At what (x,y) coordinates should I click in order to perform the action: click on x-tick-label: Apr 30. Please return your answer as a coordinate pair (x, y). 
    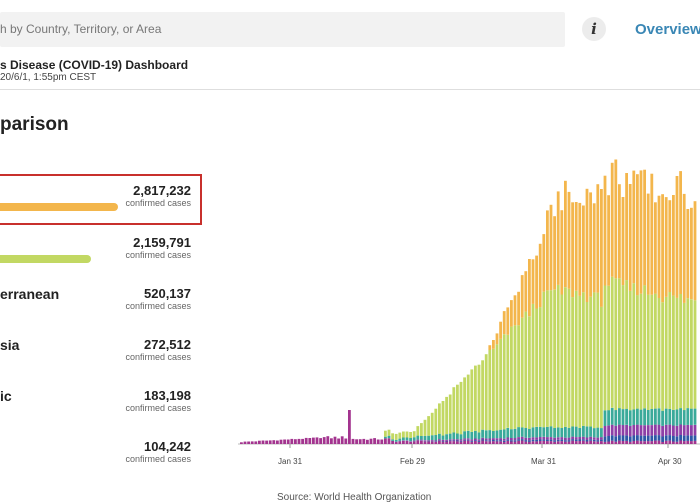
    Looking at the image, I should click on (670, 461).